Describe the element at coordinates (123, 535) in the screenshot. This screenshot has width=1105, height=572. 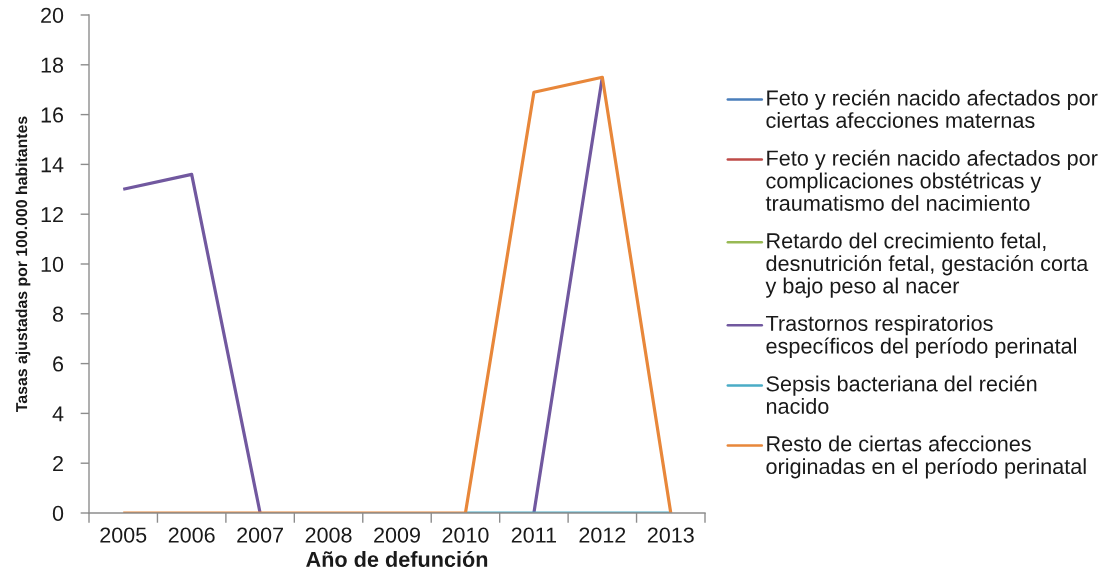
I see `x-tick-label: 2005` at that location.